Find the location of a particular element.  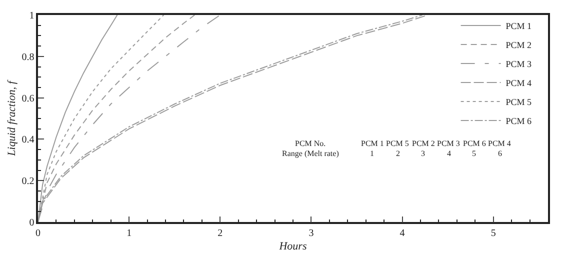

annotation: 5 is located at coordinates (474, 153).